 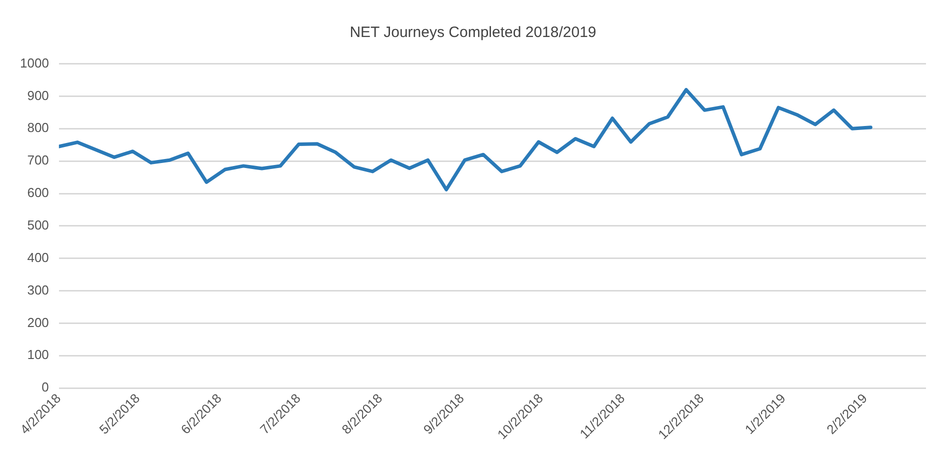 What do you see at coordinates (38, 192) in the screenshot?
I see `y-tick-label: 600` at bounding box center [38, 192].